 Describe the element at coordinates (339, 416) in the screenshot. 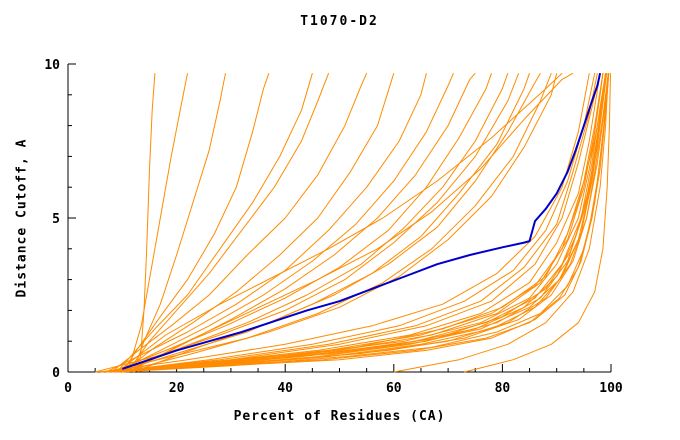

I see `x-axis-label: Percent of Residues (CA)` at that location.